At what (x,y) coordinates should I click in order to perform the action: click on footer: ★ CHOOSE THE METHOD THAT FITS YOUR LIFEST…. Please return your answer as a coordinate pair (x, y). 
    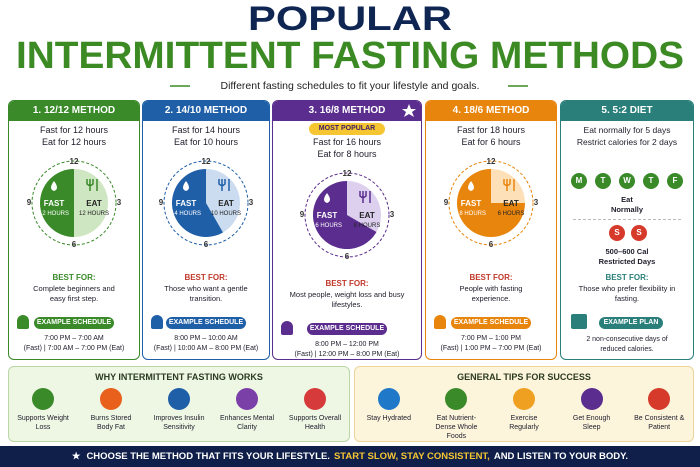
    Looking at the image, I should click on (350, 456).